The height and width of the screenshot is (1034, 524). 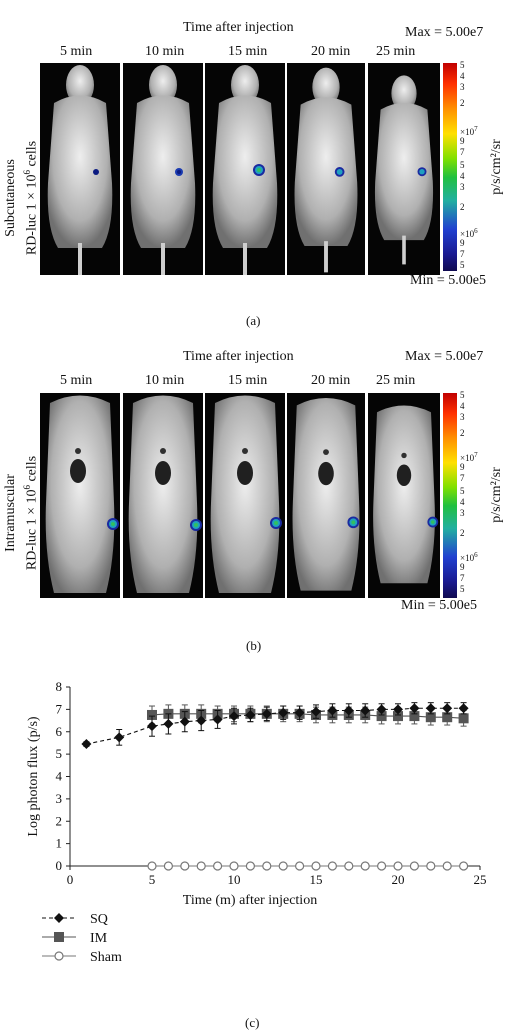 What do you see at coordinates (496, 167) in the screenshot?
I see `panel-a-colorbar-units: p/s/cm²/sr` at bounding box center [496, 167].